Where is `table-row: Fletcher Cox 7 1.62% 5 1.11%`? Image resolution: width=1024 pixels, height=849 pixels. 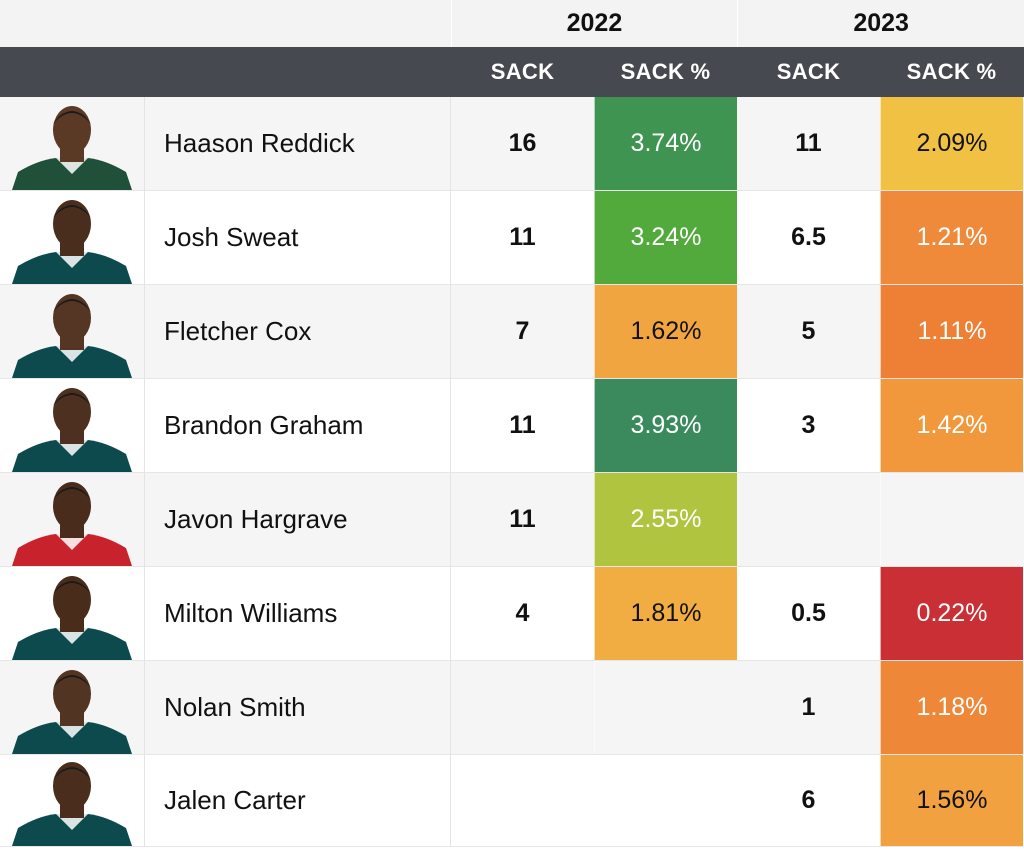
table-row: Fletcher Cox 7 1.62% 5 1.11% is located at coordinates (512, 332).